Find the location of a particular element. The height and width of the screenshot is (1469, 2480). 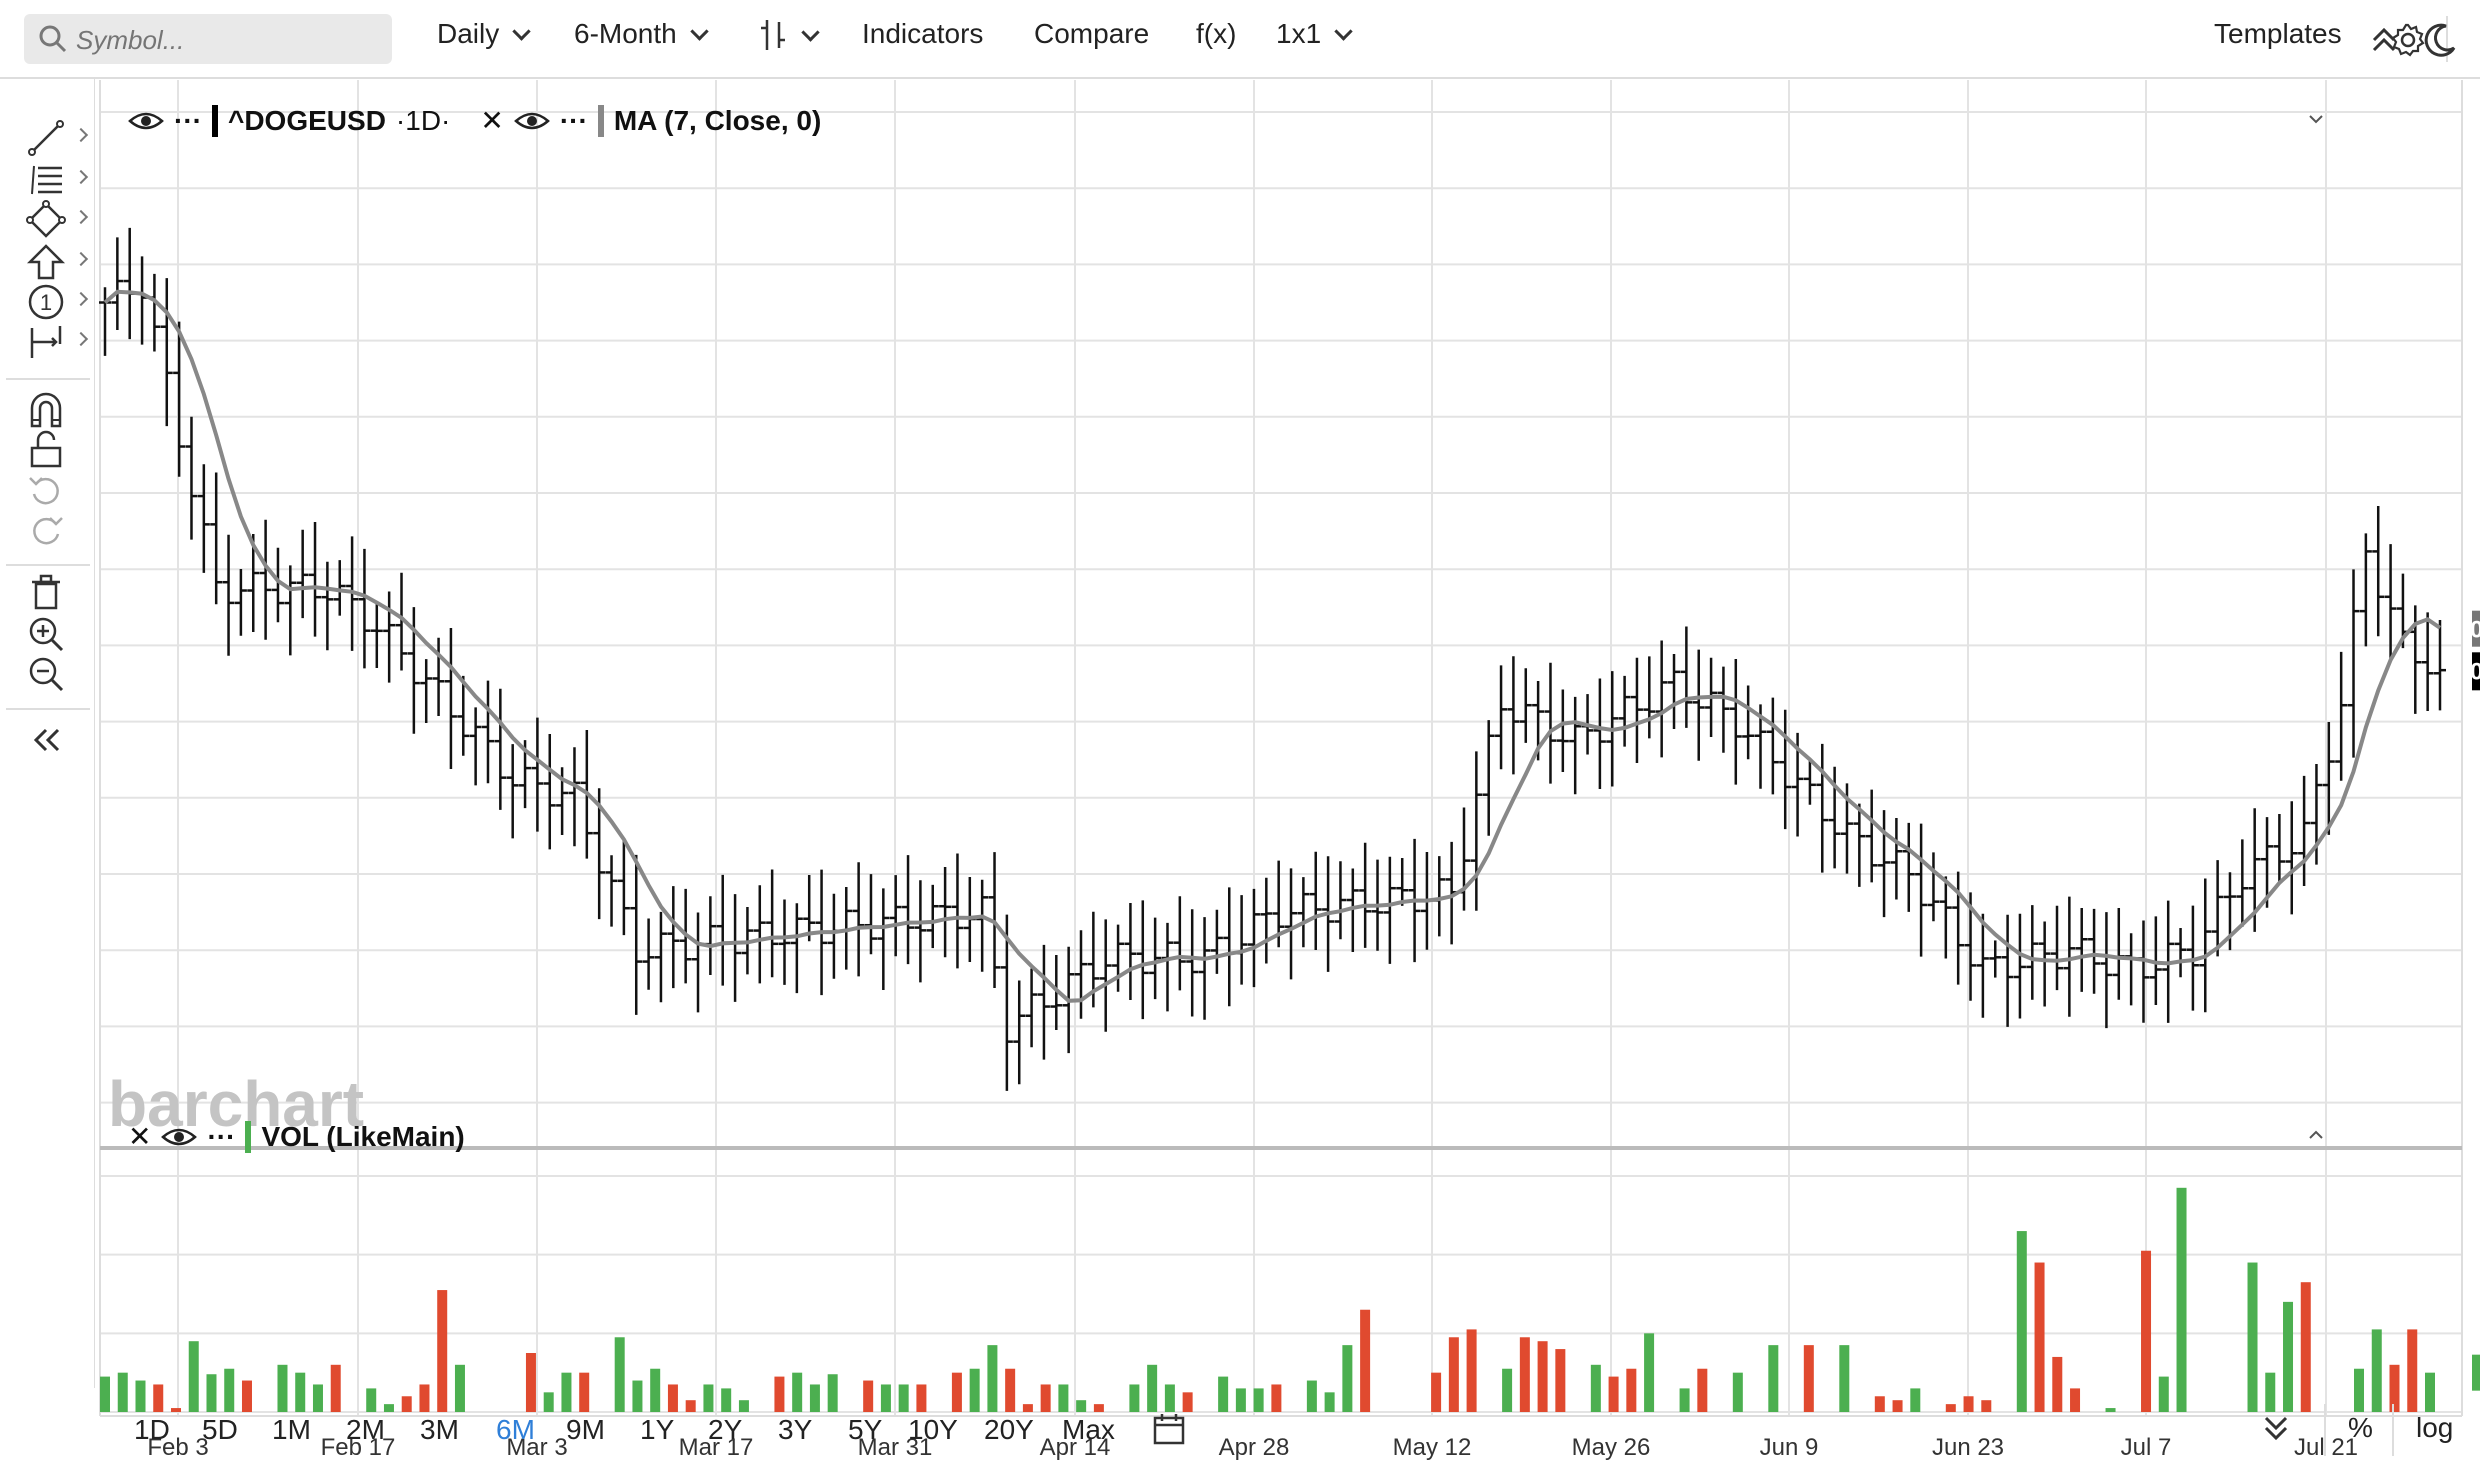

last-price-value: 0.233461 is located at coordinates (2475, 671).